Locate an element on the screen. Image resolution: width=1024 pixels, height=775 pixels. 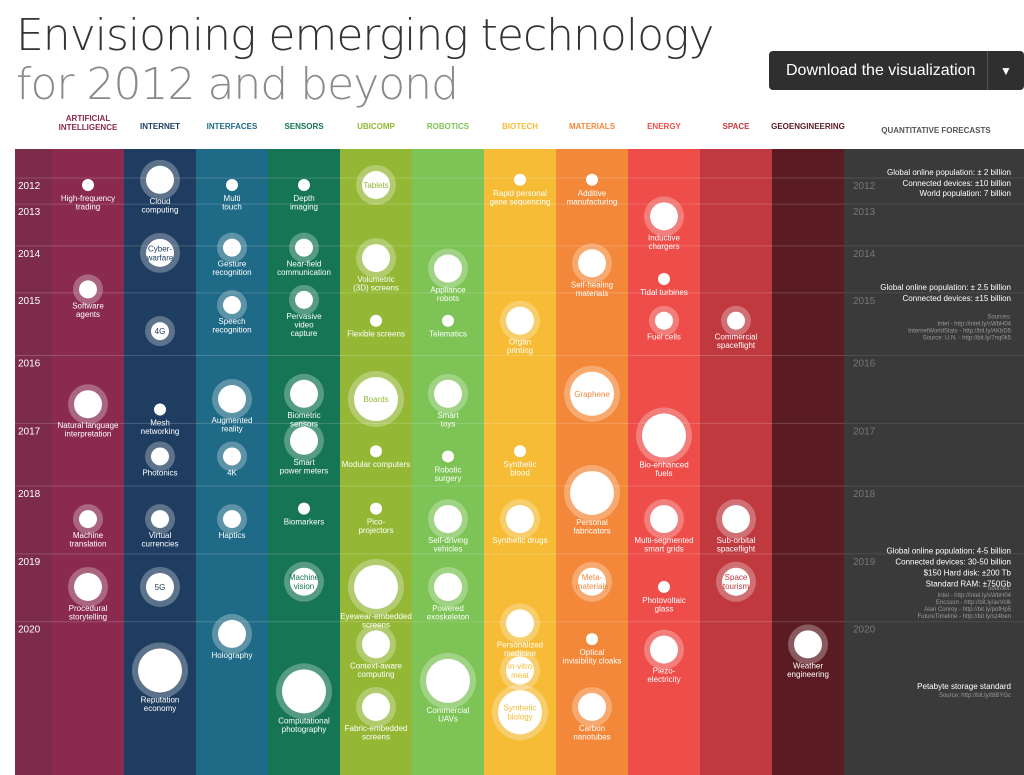
technology-node-smart-power-meters is located at coordinates (304, 440).